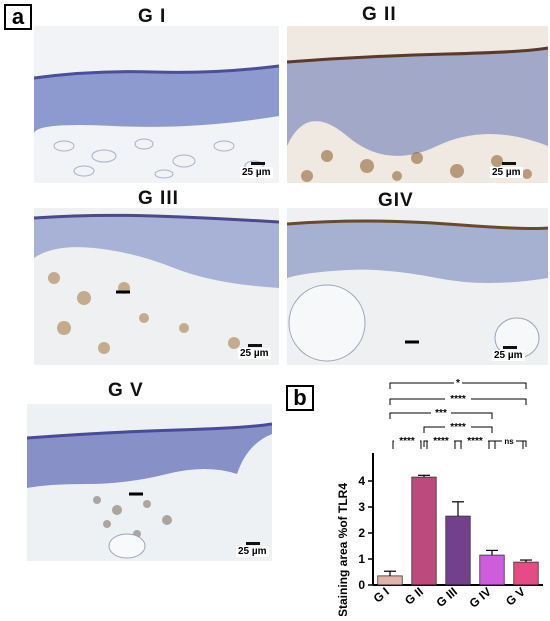 This screenshot has height=621, width=550. I want to click on y-tick-label: 4, so click(361, 481).